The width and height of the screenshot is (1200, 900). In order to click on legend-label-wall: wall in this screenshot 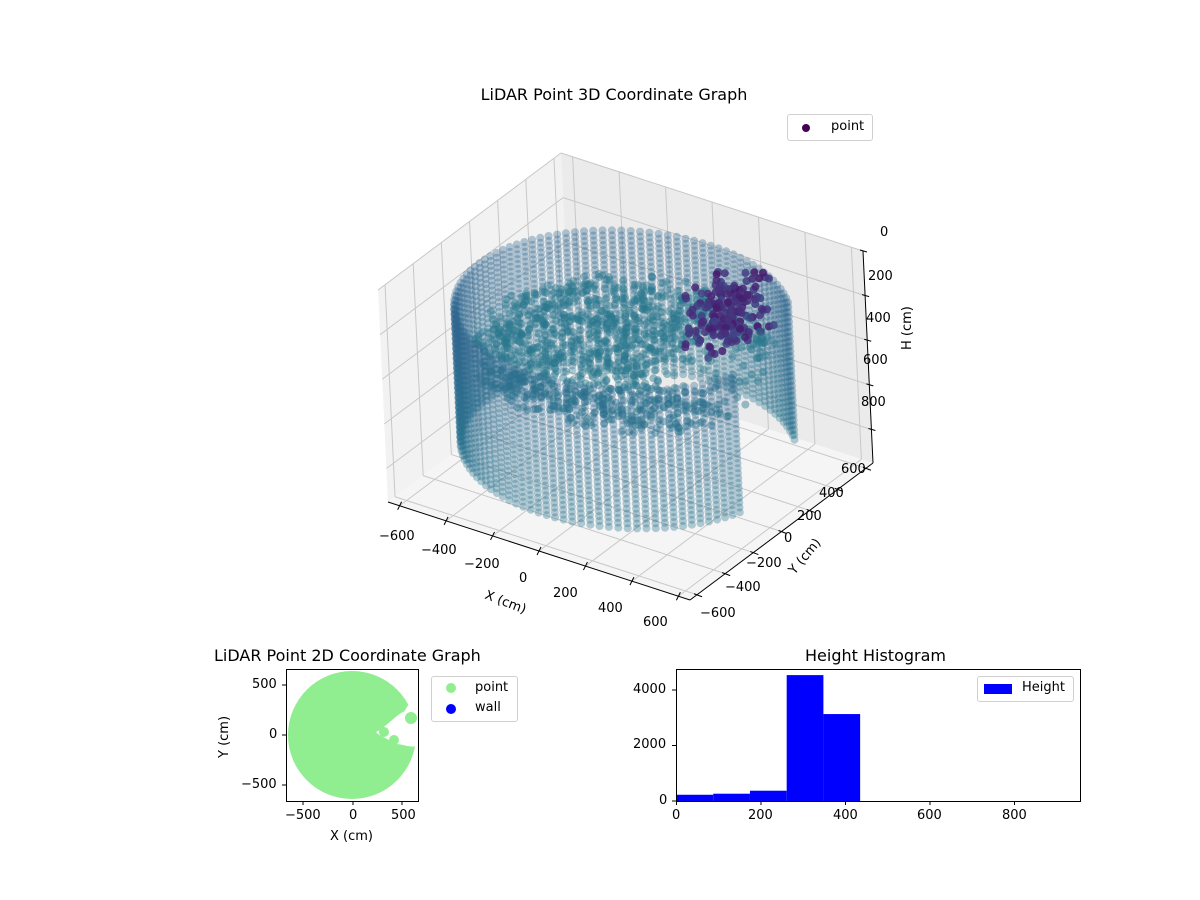, I will do `click(488, 707)`.